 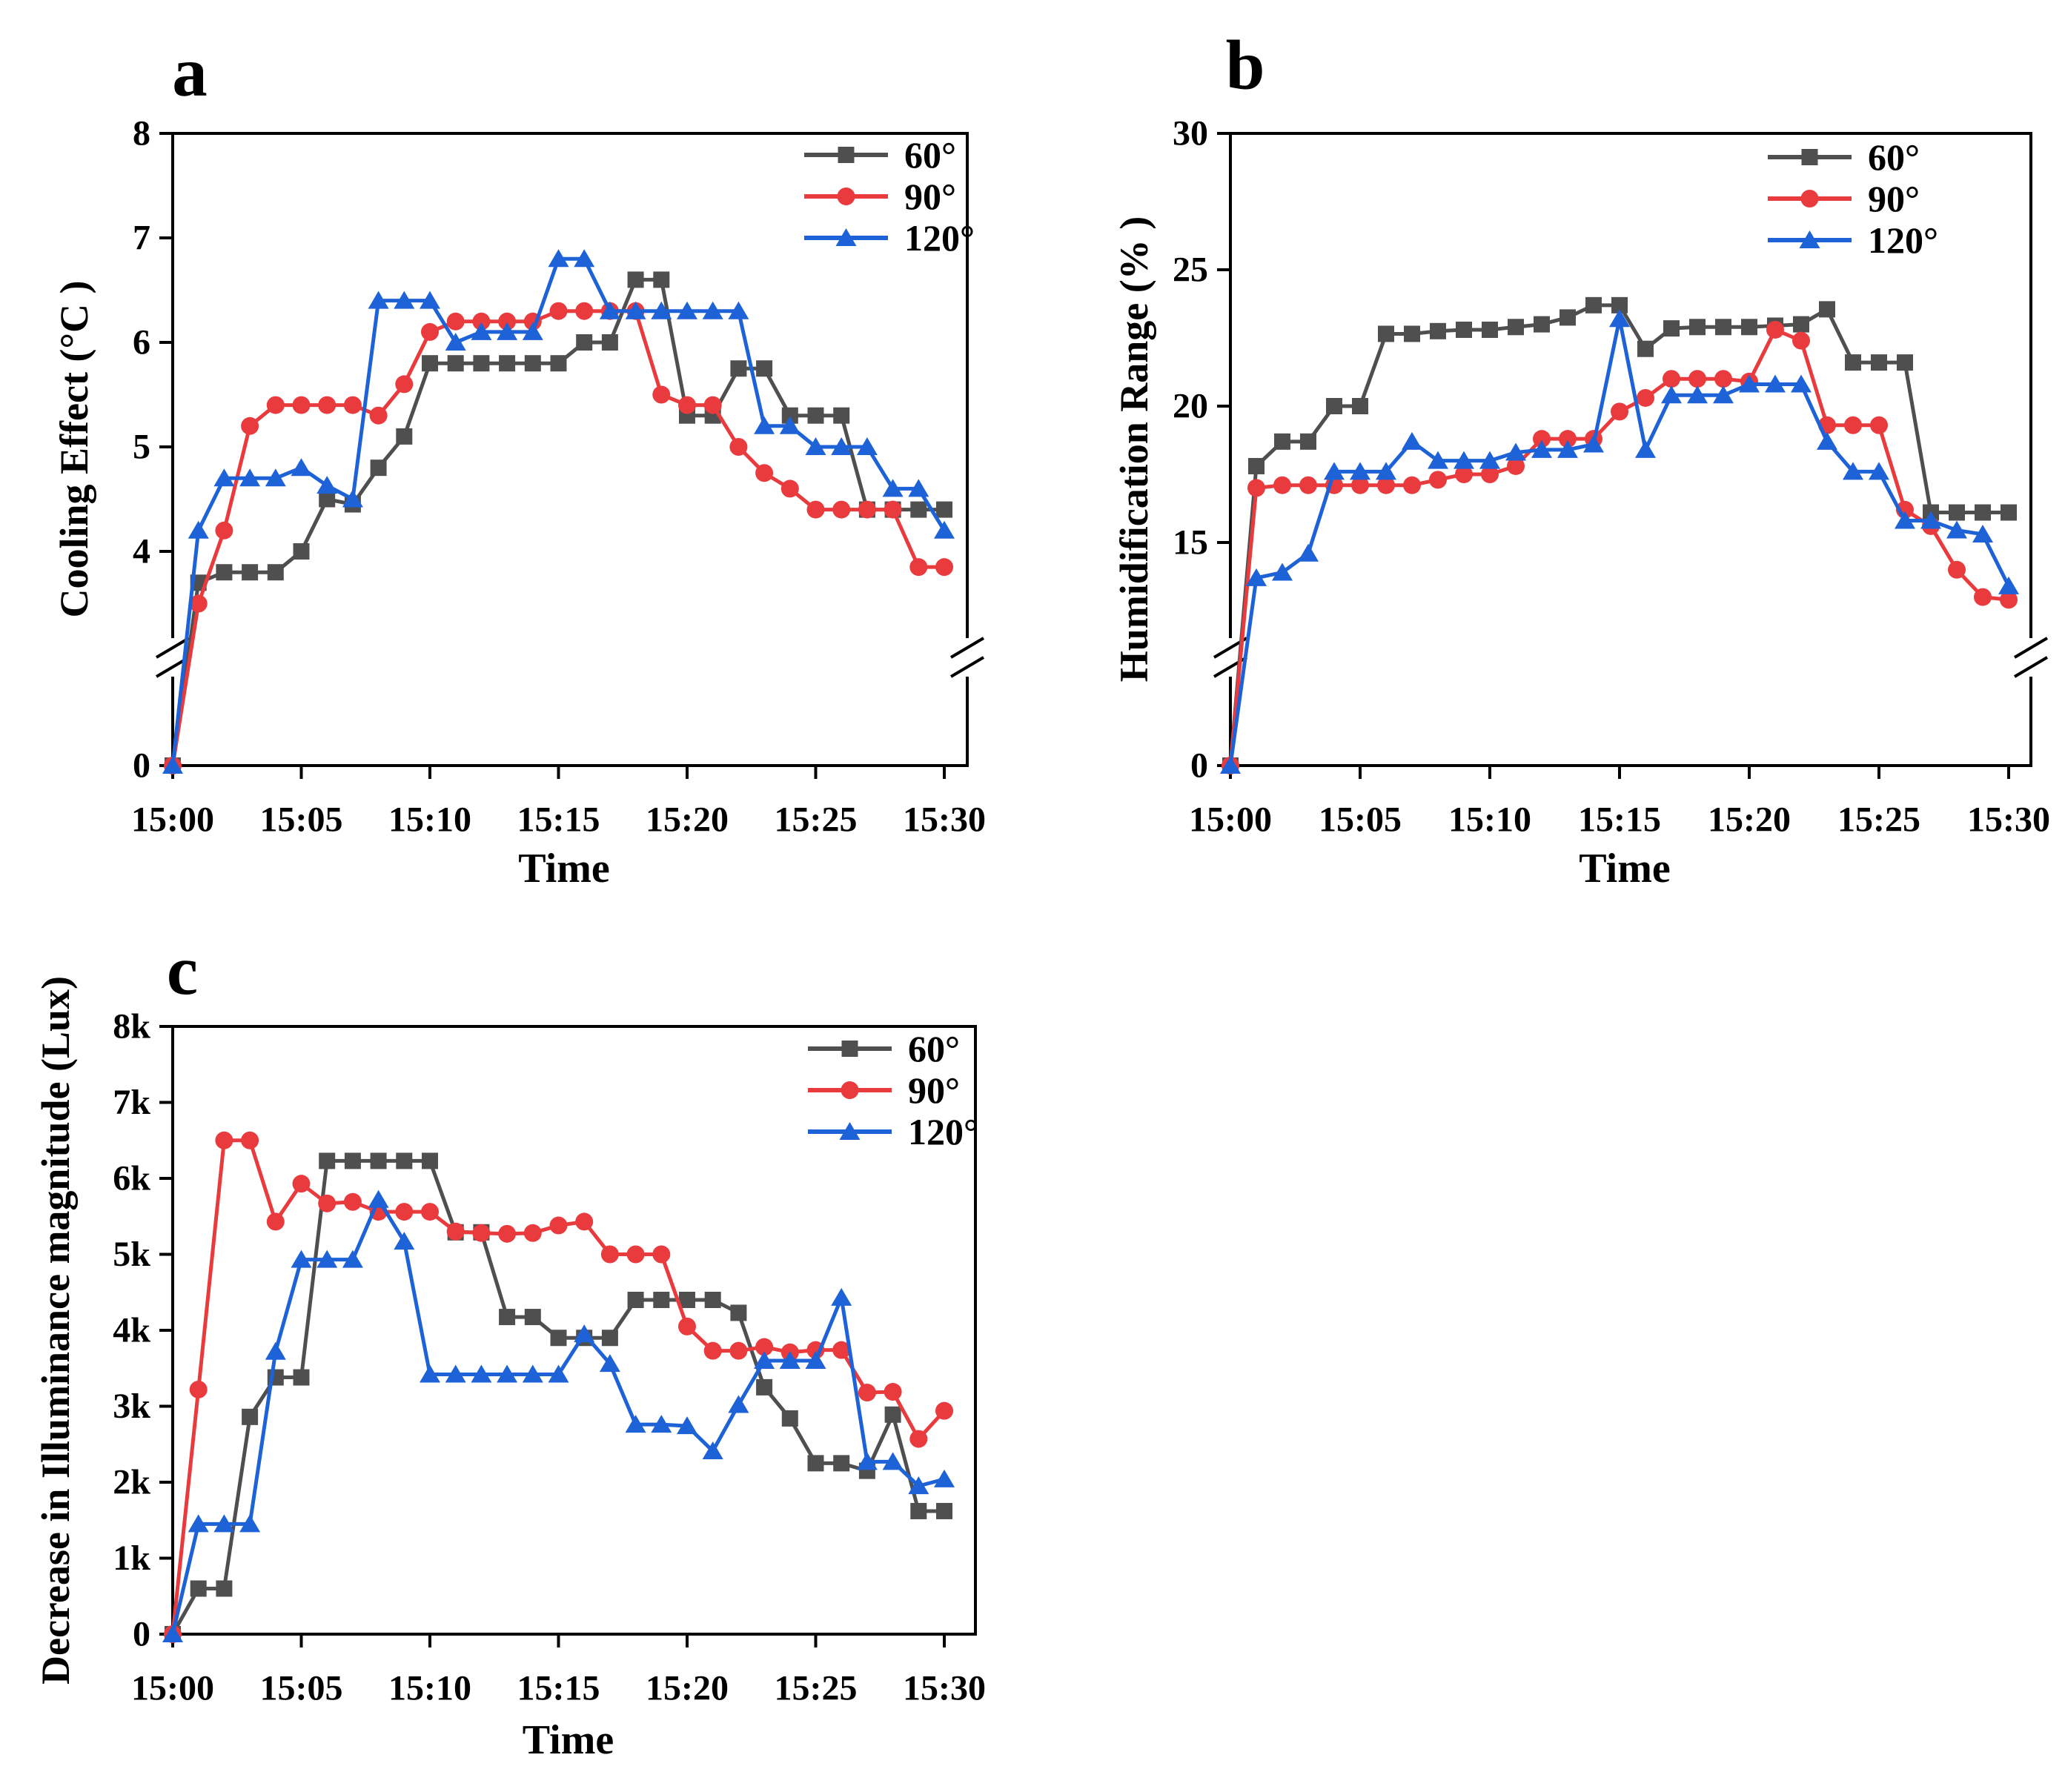 I want to click on panel-title: b, so click(x=1246, y=65).